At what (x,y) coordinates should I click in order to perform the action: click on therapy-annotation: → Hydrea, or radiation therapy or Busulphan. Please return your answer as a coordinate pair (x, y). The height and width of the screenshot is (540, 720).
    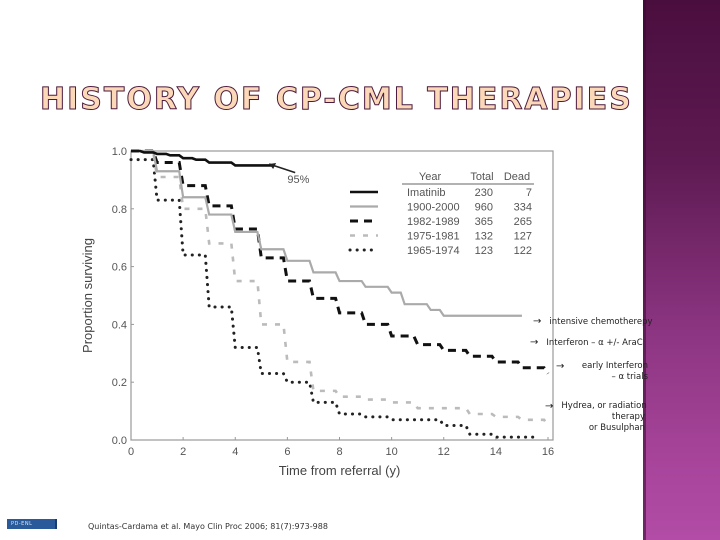
    Looking at the image, I should click on (596, 417).